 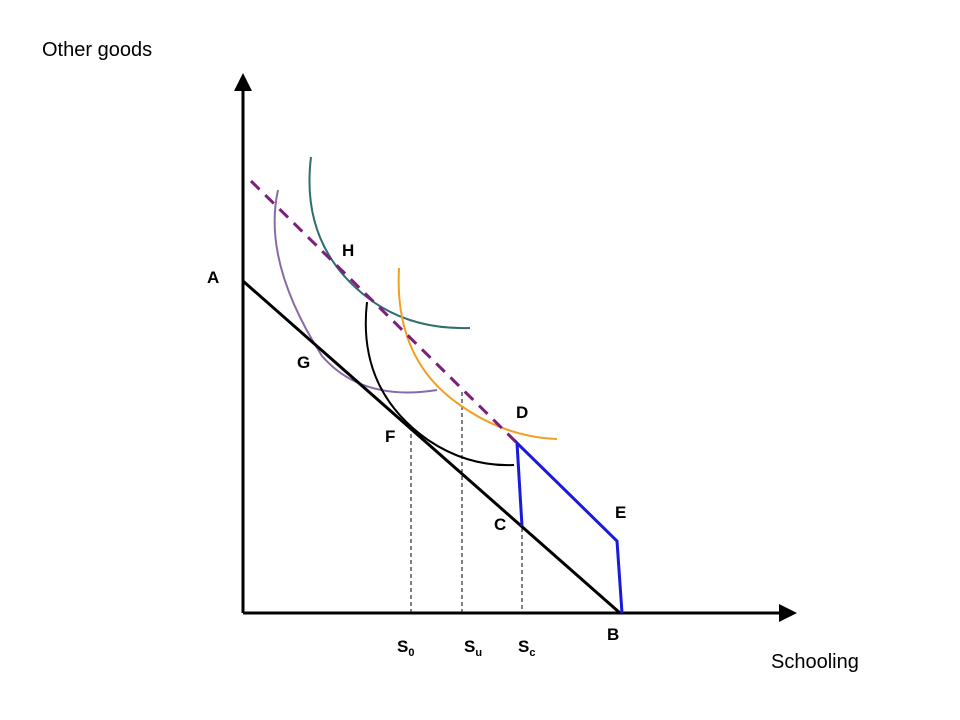 I want to click on tick-sc-main: S, so click(x=523, y=646).